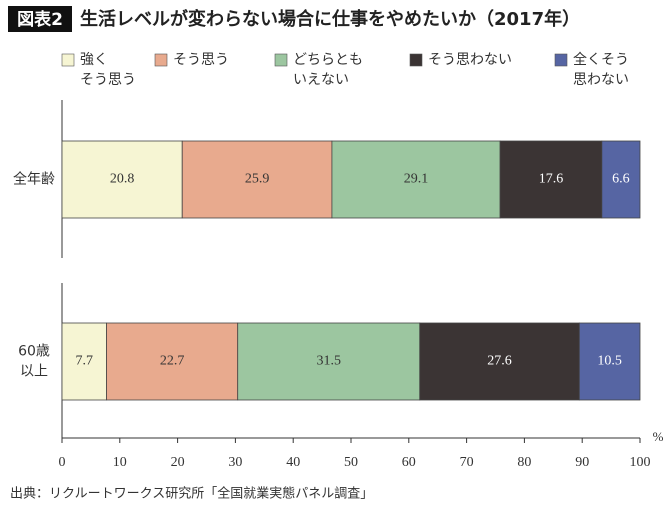 This screenshot has width=670, height=513. I want to click on x-tick-label: 70, so click(467, 462).